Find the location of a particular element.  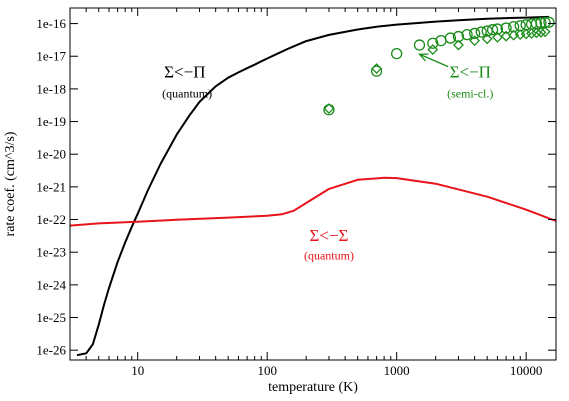

x-tick-label: 1000 is located at coordinates (397, 370).